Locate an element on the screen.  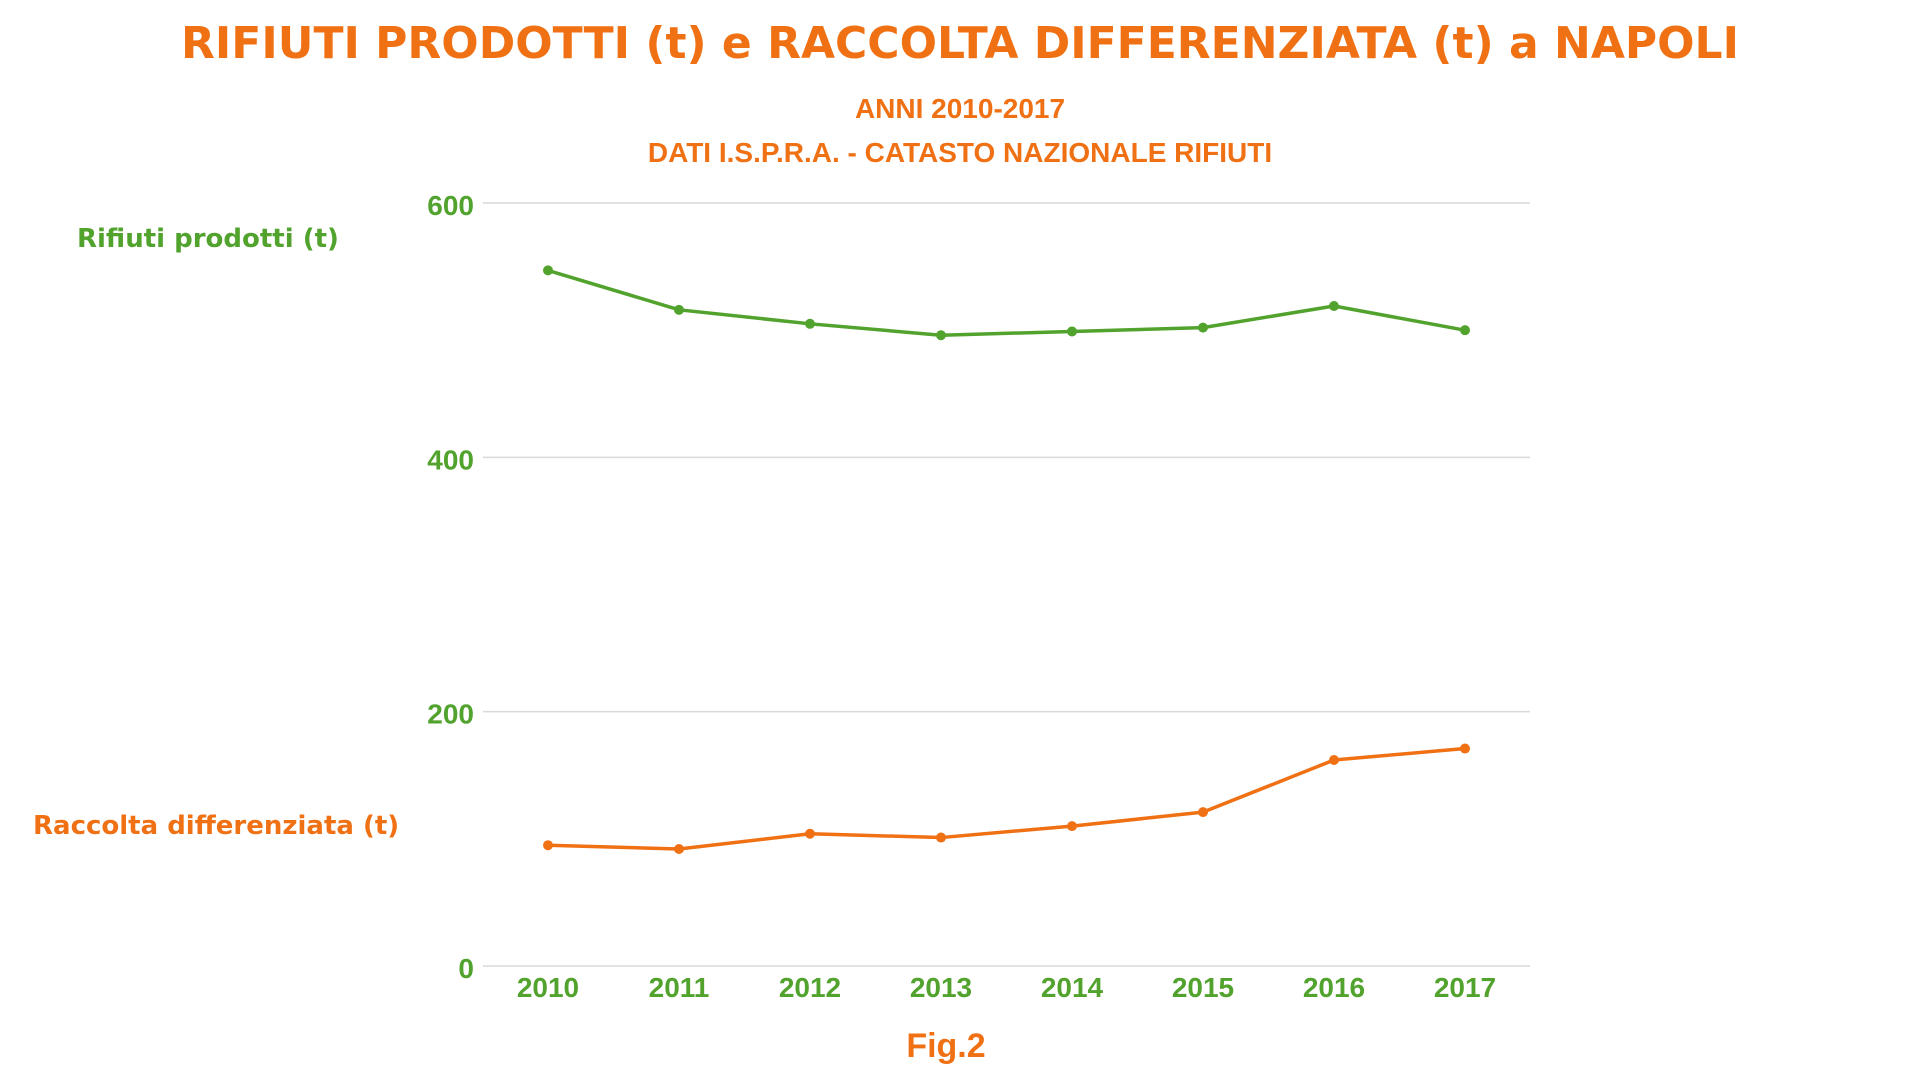
x-tick-label: 2016 is located at coordinates (1334, 987).